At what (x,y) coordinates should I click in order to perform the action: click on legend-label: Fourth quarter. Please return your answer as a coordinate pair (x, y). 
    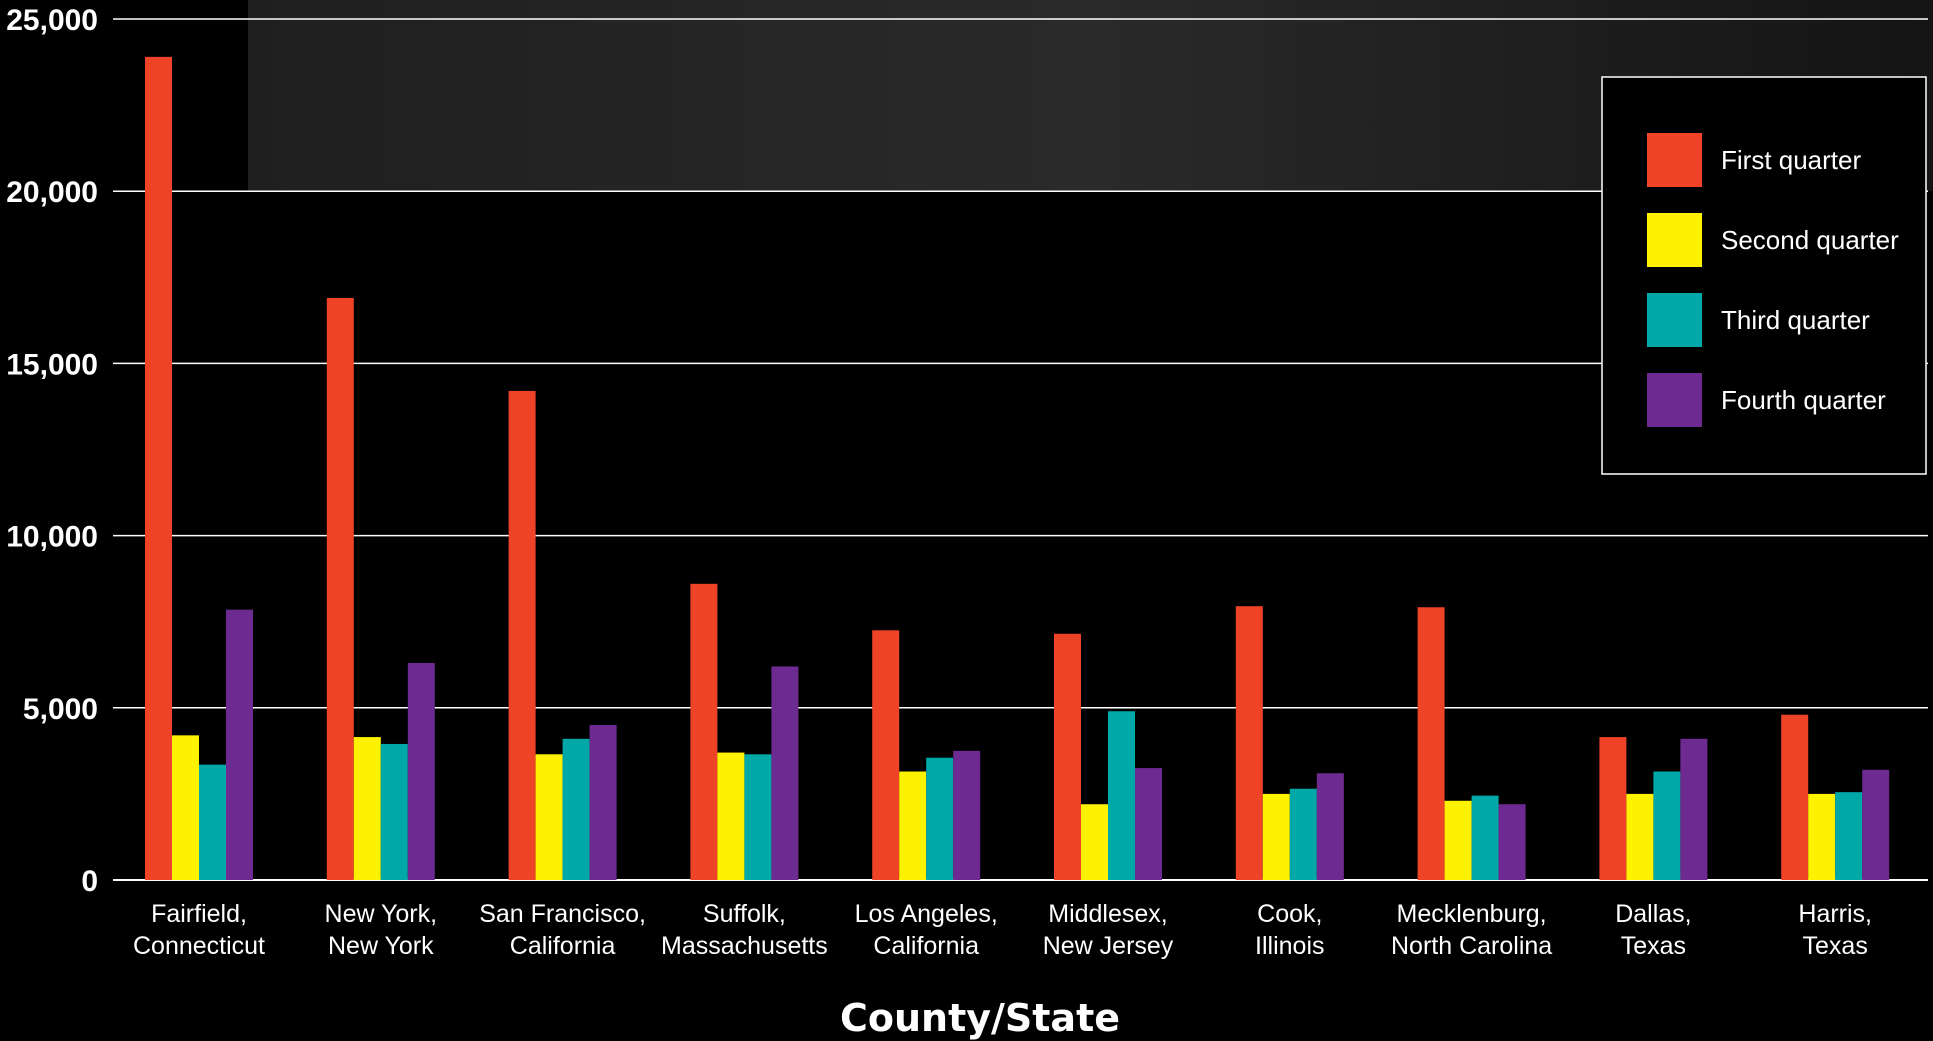
    Looking at the image, I should click on (1803, 400).